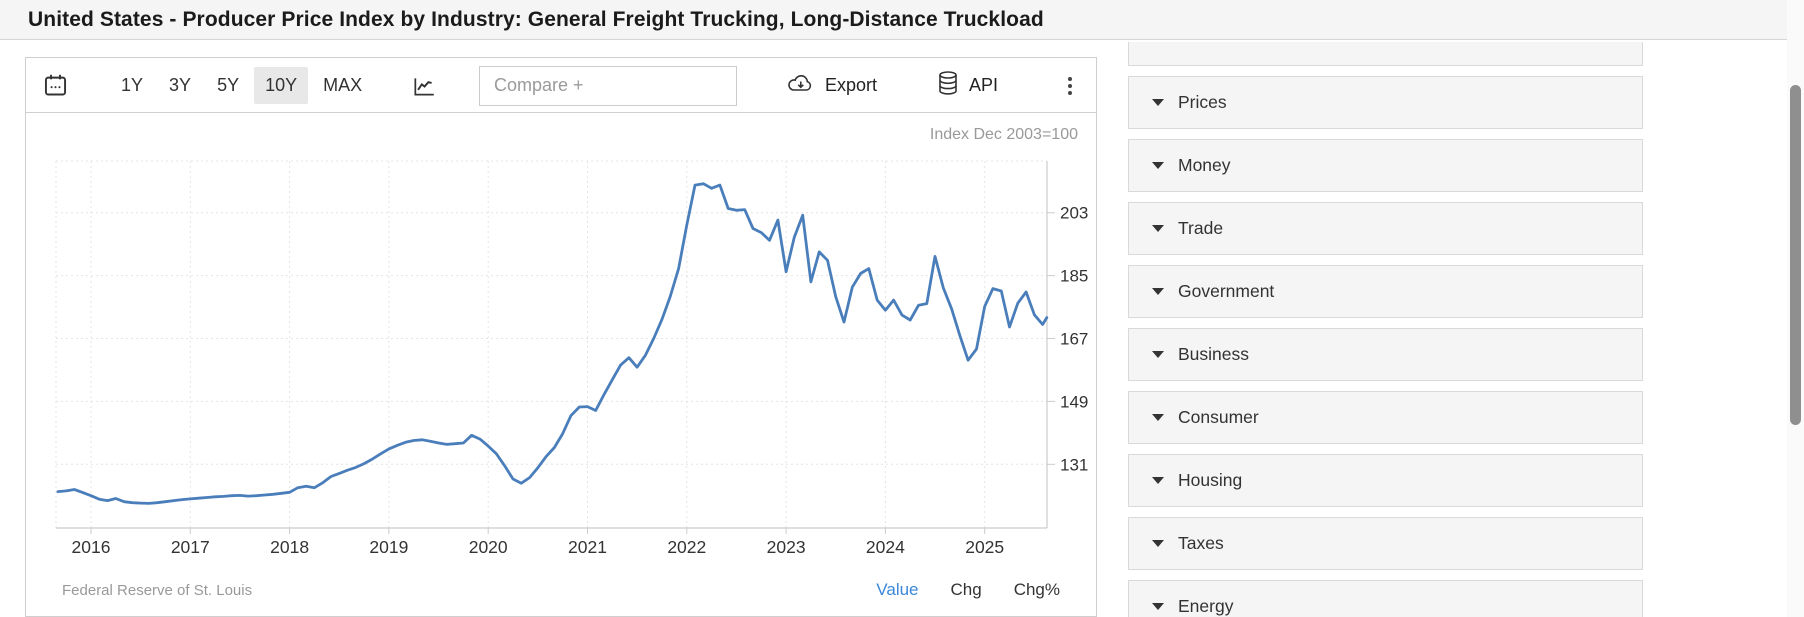  What do you see at coordinates (1074, 401) in the screenshot?
I see `y-tick-label: 149` at bounding box center [1074, 401].